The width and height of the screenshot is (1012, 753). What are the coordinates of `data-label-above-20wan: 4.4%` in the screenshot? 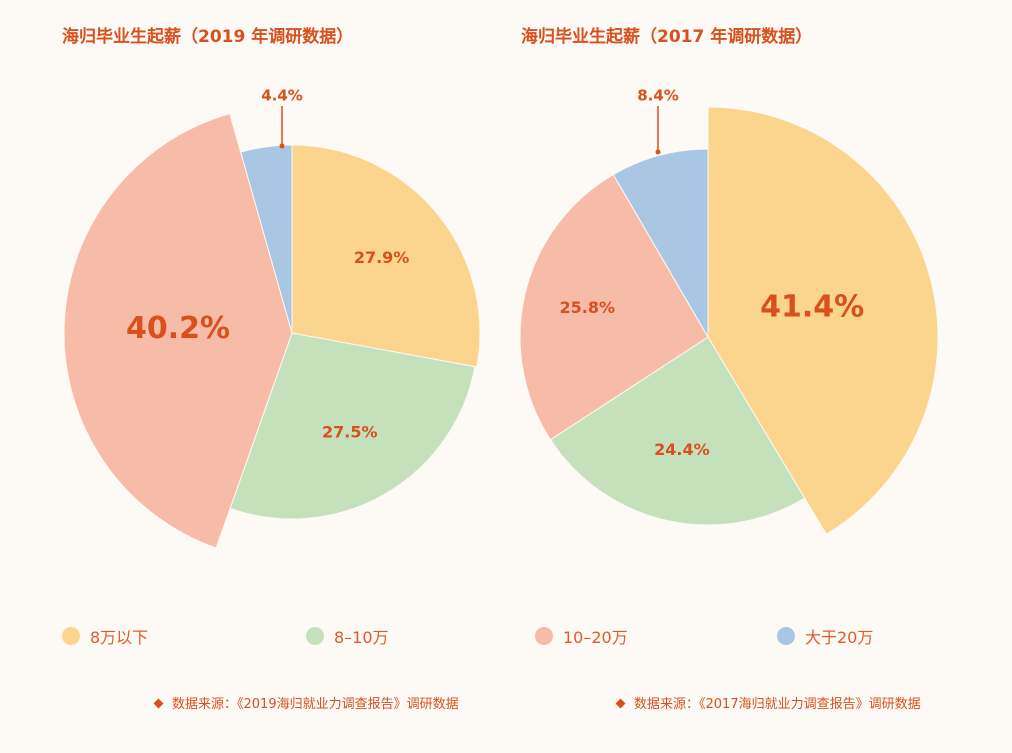 It's located at (282, 96).